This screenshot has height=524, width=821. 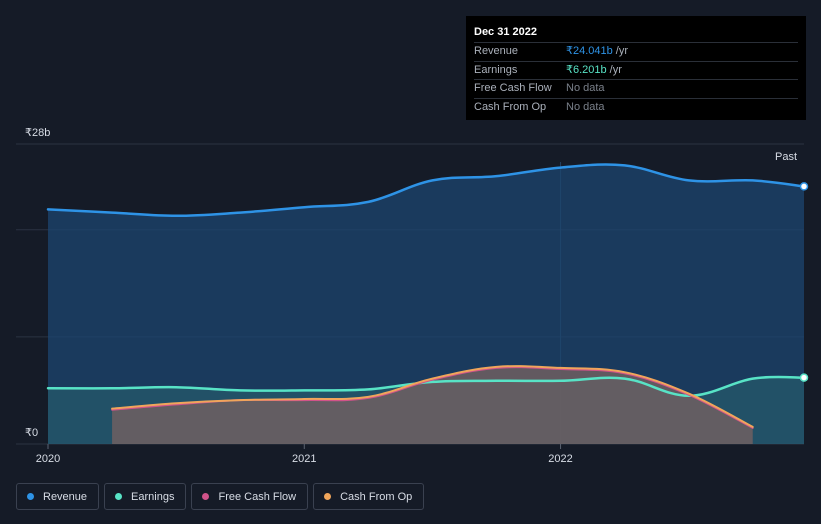 I want to click on tooltip-label: Cash From Op, so click(x=510, y=106).